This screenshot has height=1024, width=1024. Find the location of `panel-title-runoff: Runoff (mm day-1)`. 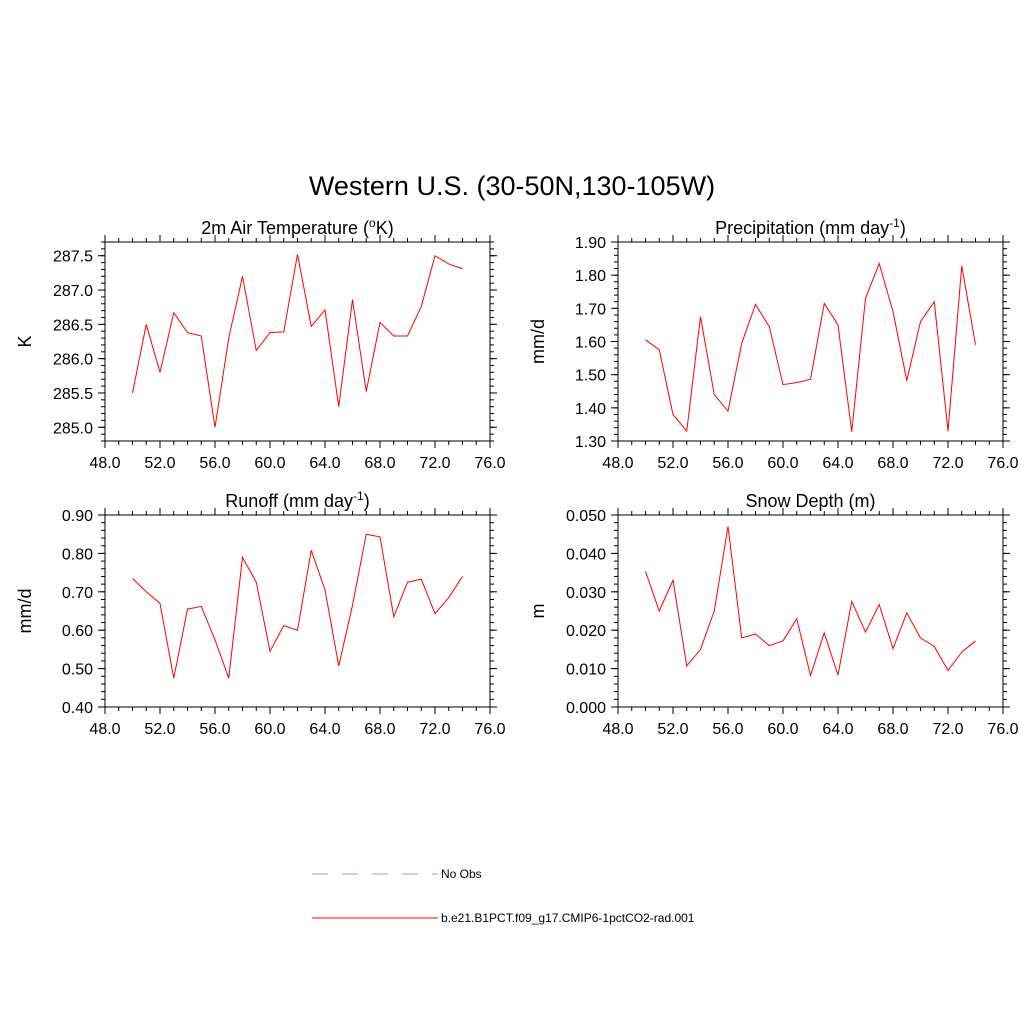

panel-title-runoff: Runoff (mm day-1) is located at coordinates (297, 500).